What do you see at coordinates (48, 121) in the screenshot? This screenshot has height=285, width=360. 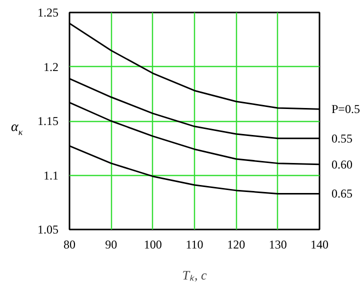 I see `y-tick-label: 1.15` at bounding box center [48, 121].